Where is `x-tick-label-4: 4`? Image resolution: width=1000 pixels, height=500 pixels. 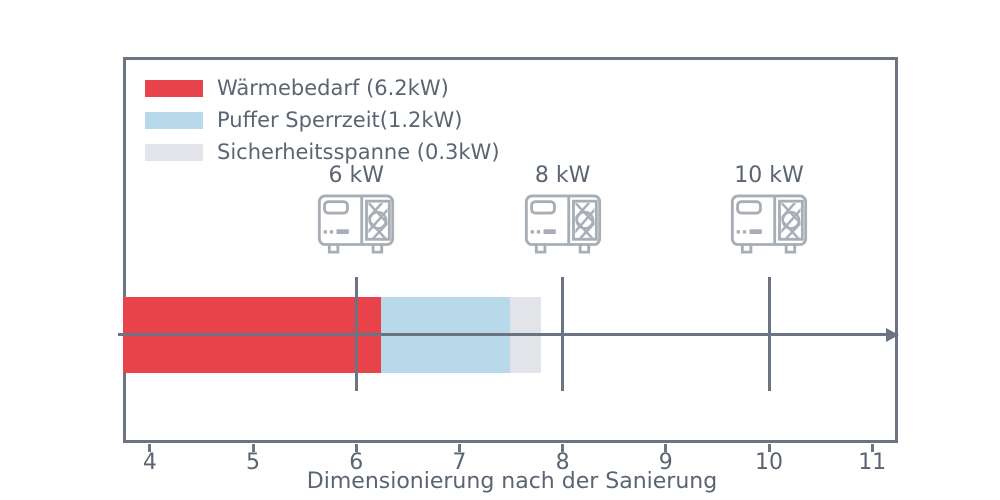 x-tick-label-4: 4 is located at coordinates (149, 462).